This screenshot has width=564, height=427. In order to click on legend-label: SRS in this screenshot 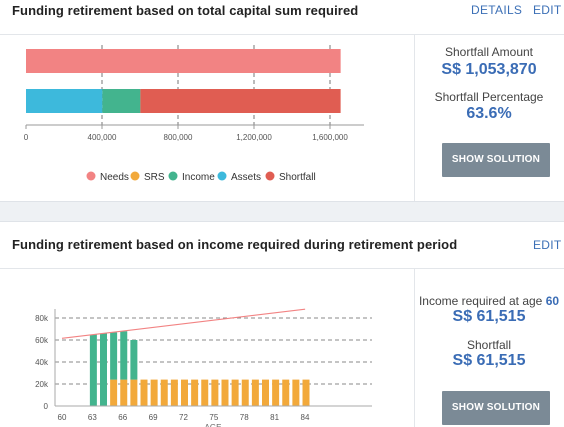, I will do `click(154, 177)`.